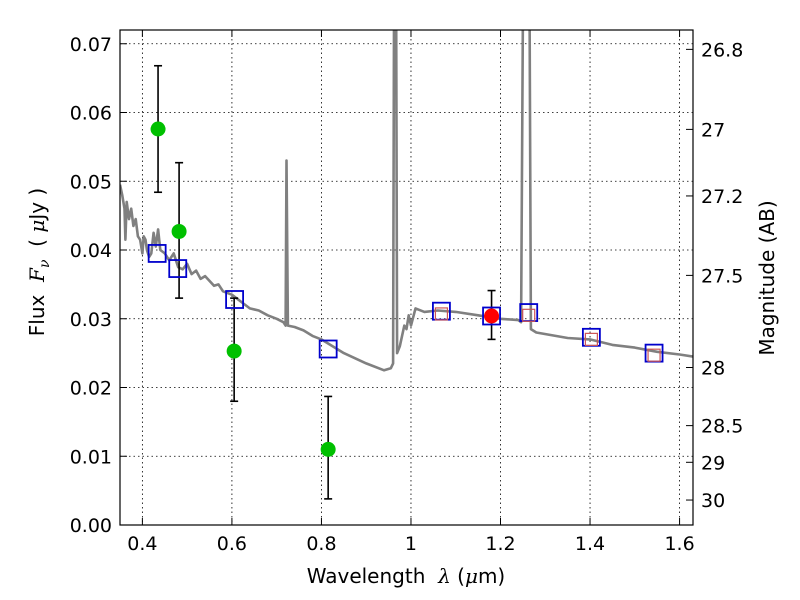 Image resolution: width=800 pixels, height=600 pixels. What do you see at coordinates (411, 544) in the screenshot?
I see `x-tick-label: 1` at bounding box center [411, 544].